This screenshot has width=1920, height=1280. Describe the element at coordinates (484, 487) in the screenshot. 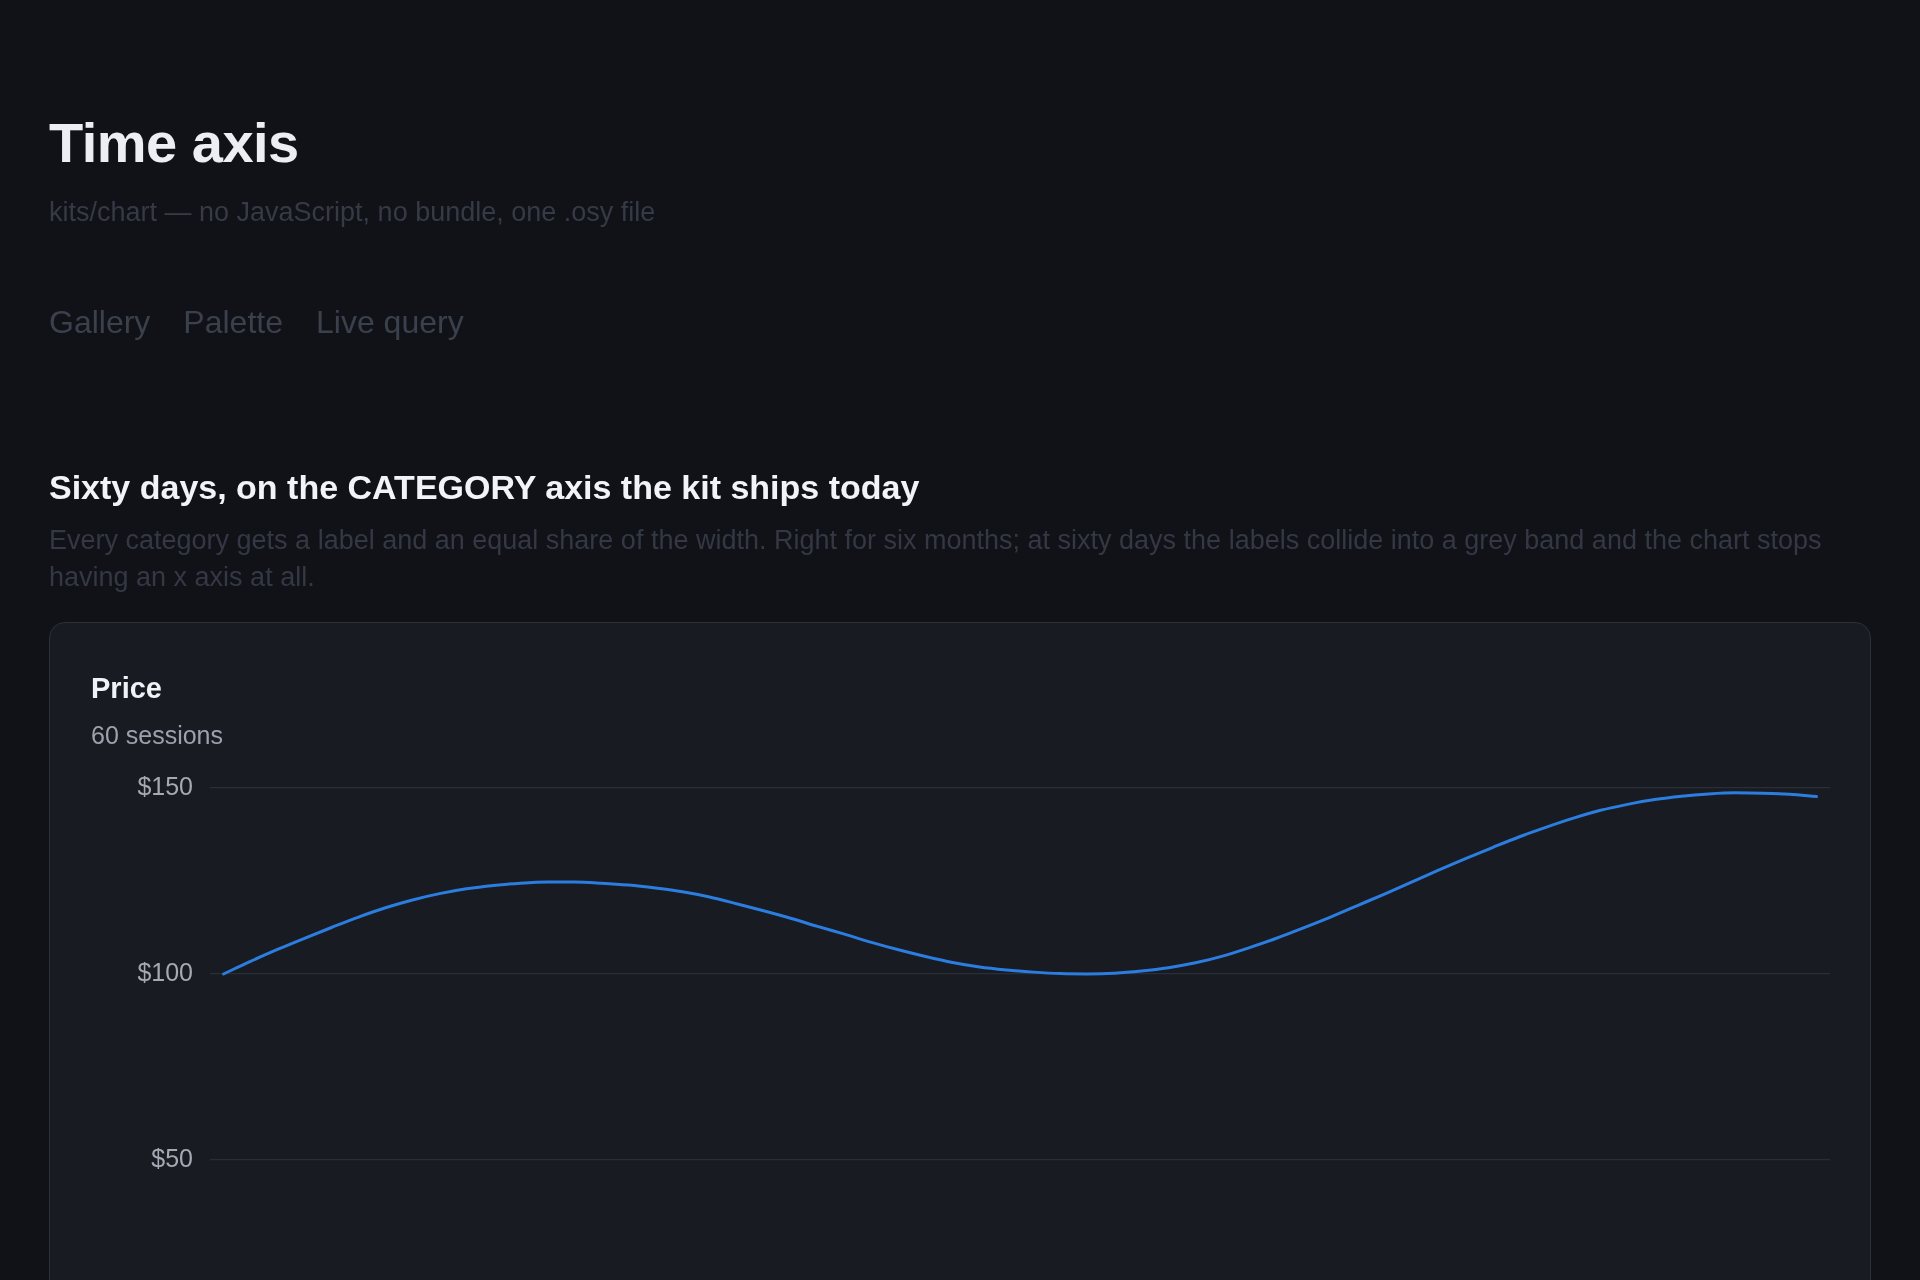

I see `text: Sixty days, on the CATEGORY axis the kit ships today` at that location.